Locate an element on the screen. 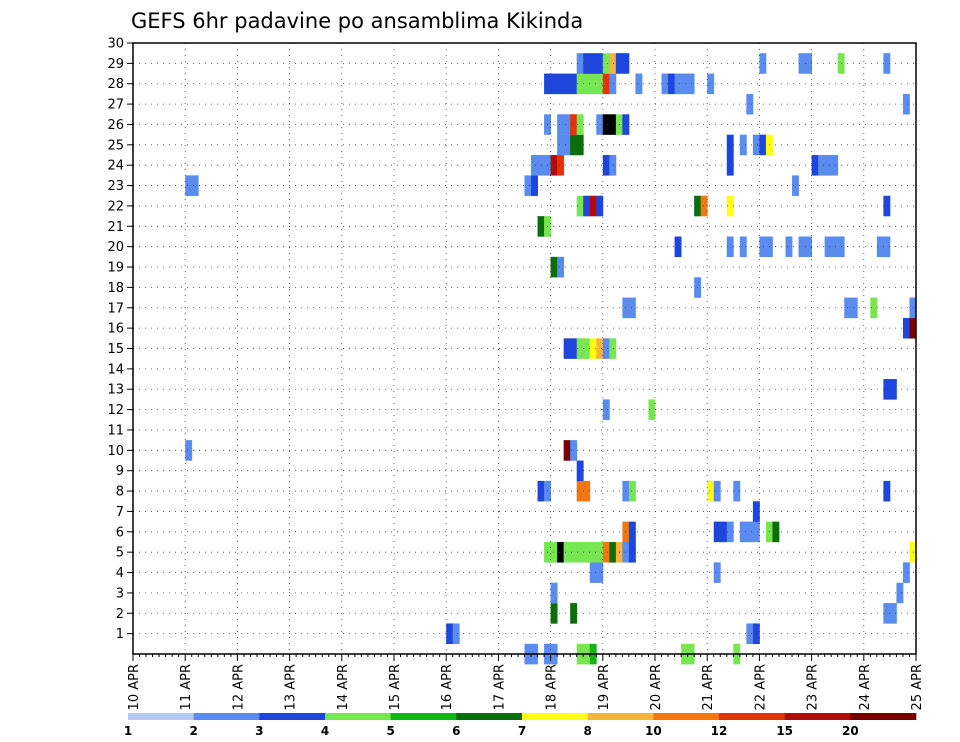 Image resolution: width=960 pixels, height=742 pixels. y-tick-label: 2 is located at coordinates (120, 614).